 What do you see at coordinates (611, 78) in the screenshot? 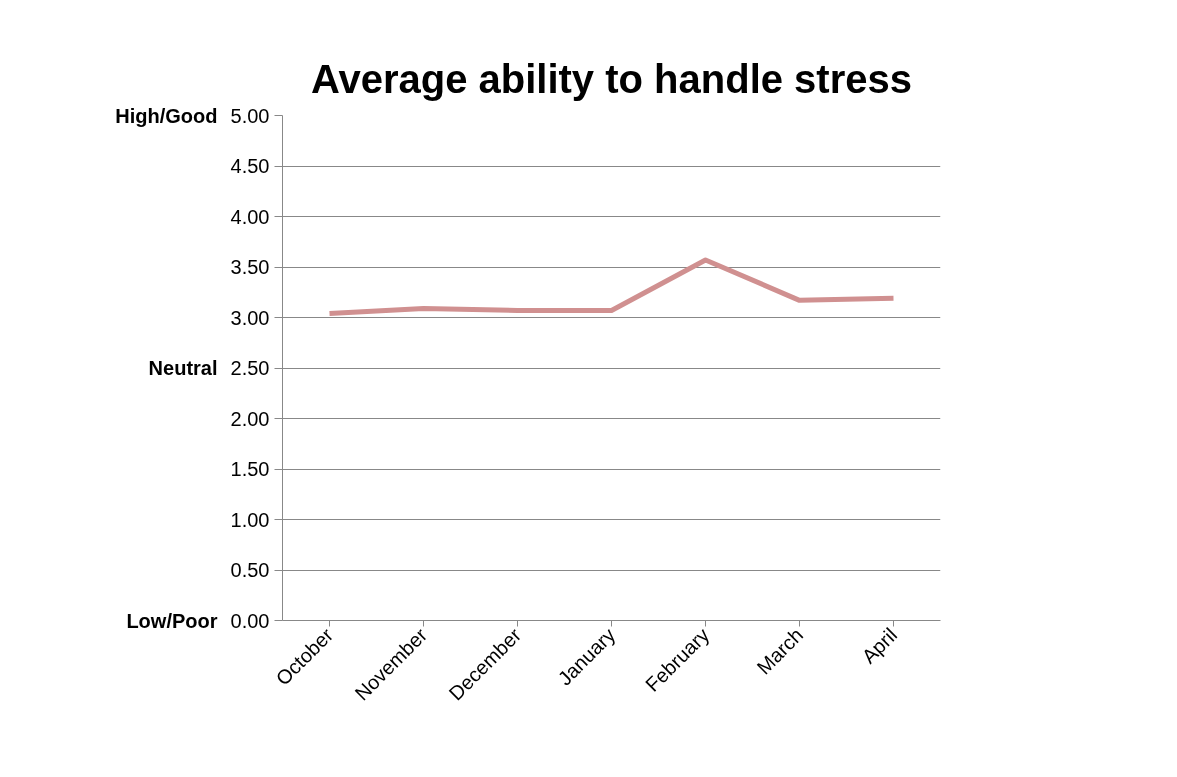
I see `chart-title: Average ability to handle stress` at bounding box center [611, 78].